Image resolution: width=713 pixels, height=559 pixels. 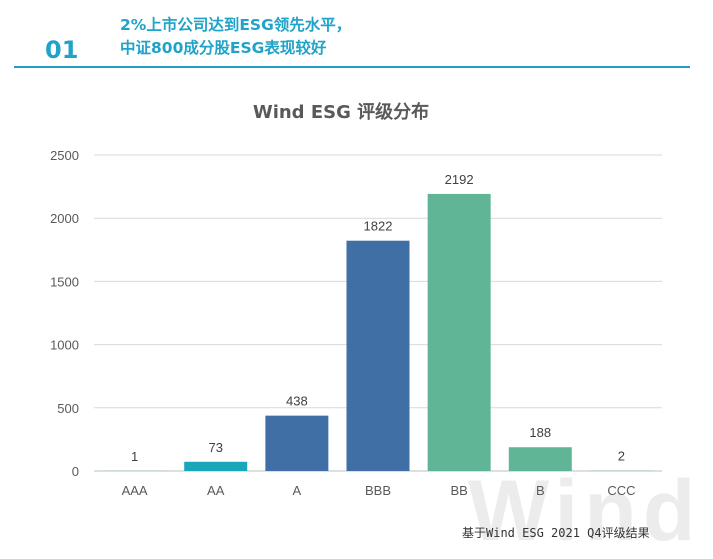 I want to click on x-tick-label: BBB, so click(x=378, y=490).